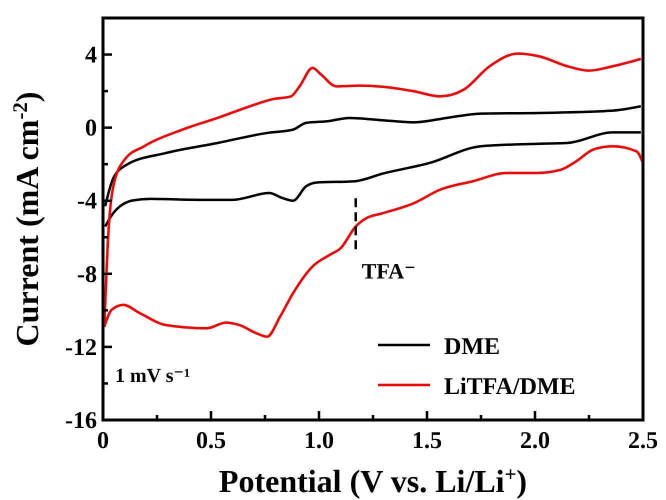 The image size is (666, 500). Describe the element at coordinates (91, 129) in the screenshot. I see `y-tick-label: 0` at that location.